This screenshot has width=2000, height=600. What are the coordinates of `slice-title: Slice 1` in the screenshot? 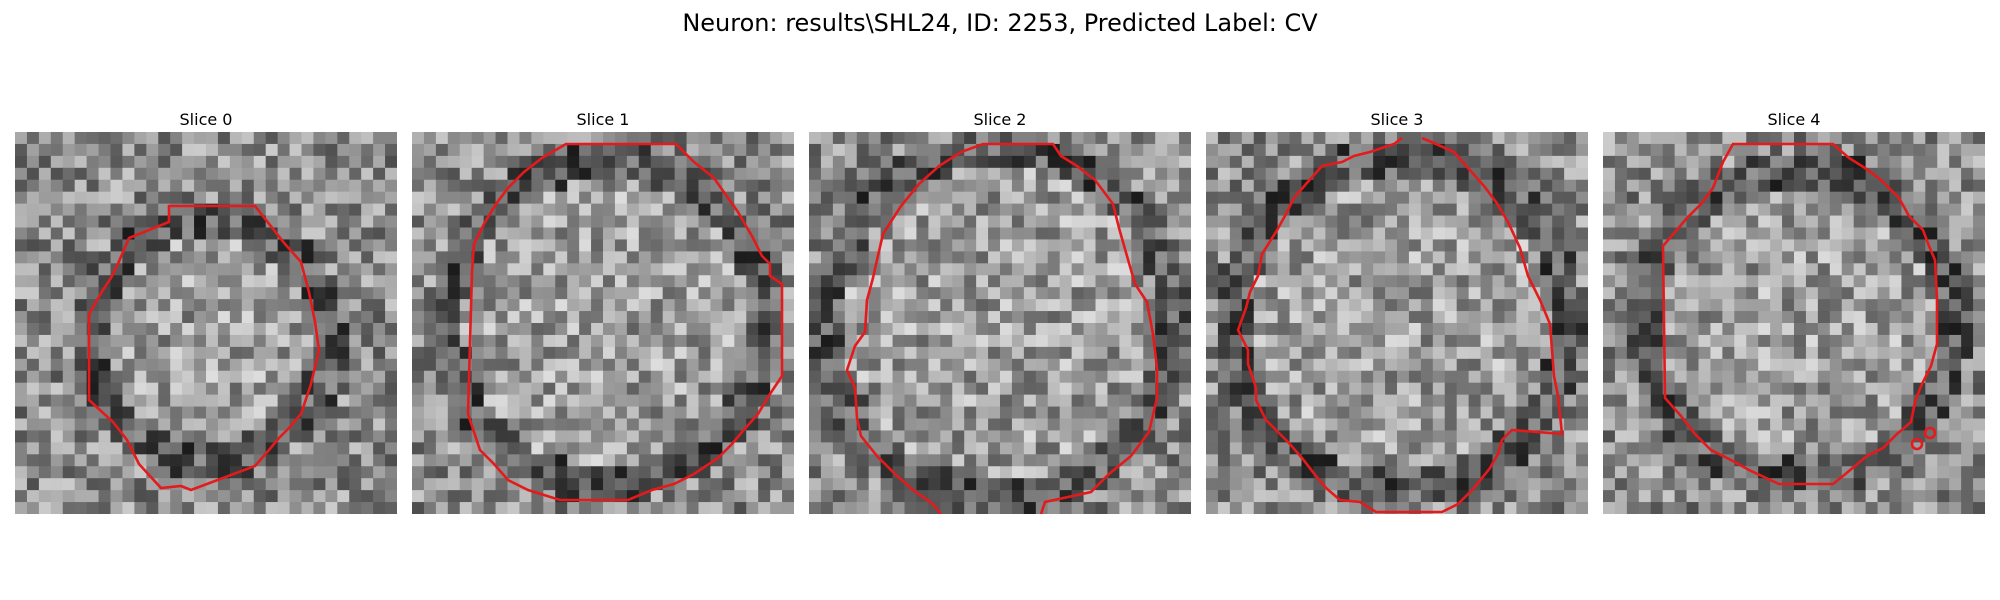 It's located at (603, 119).